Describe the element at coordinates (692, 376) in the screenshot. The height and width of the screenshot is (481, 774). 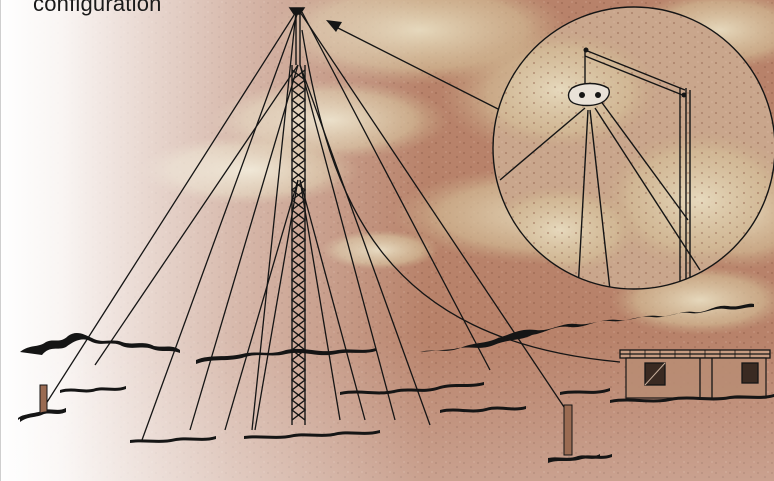
I see `equipment-hut-icon` at that location.